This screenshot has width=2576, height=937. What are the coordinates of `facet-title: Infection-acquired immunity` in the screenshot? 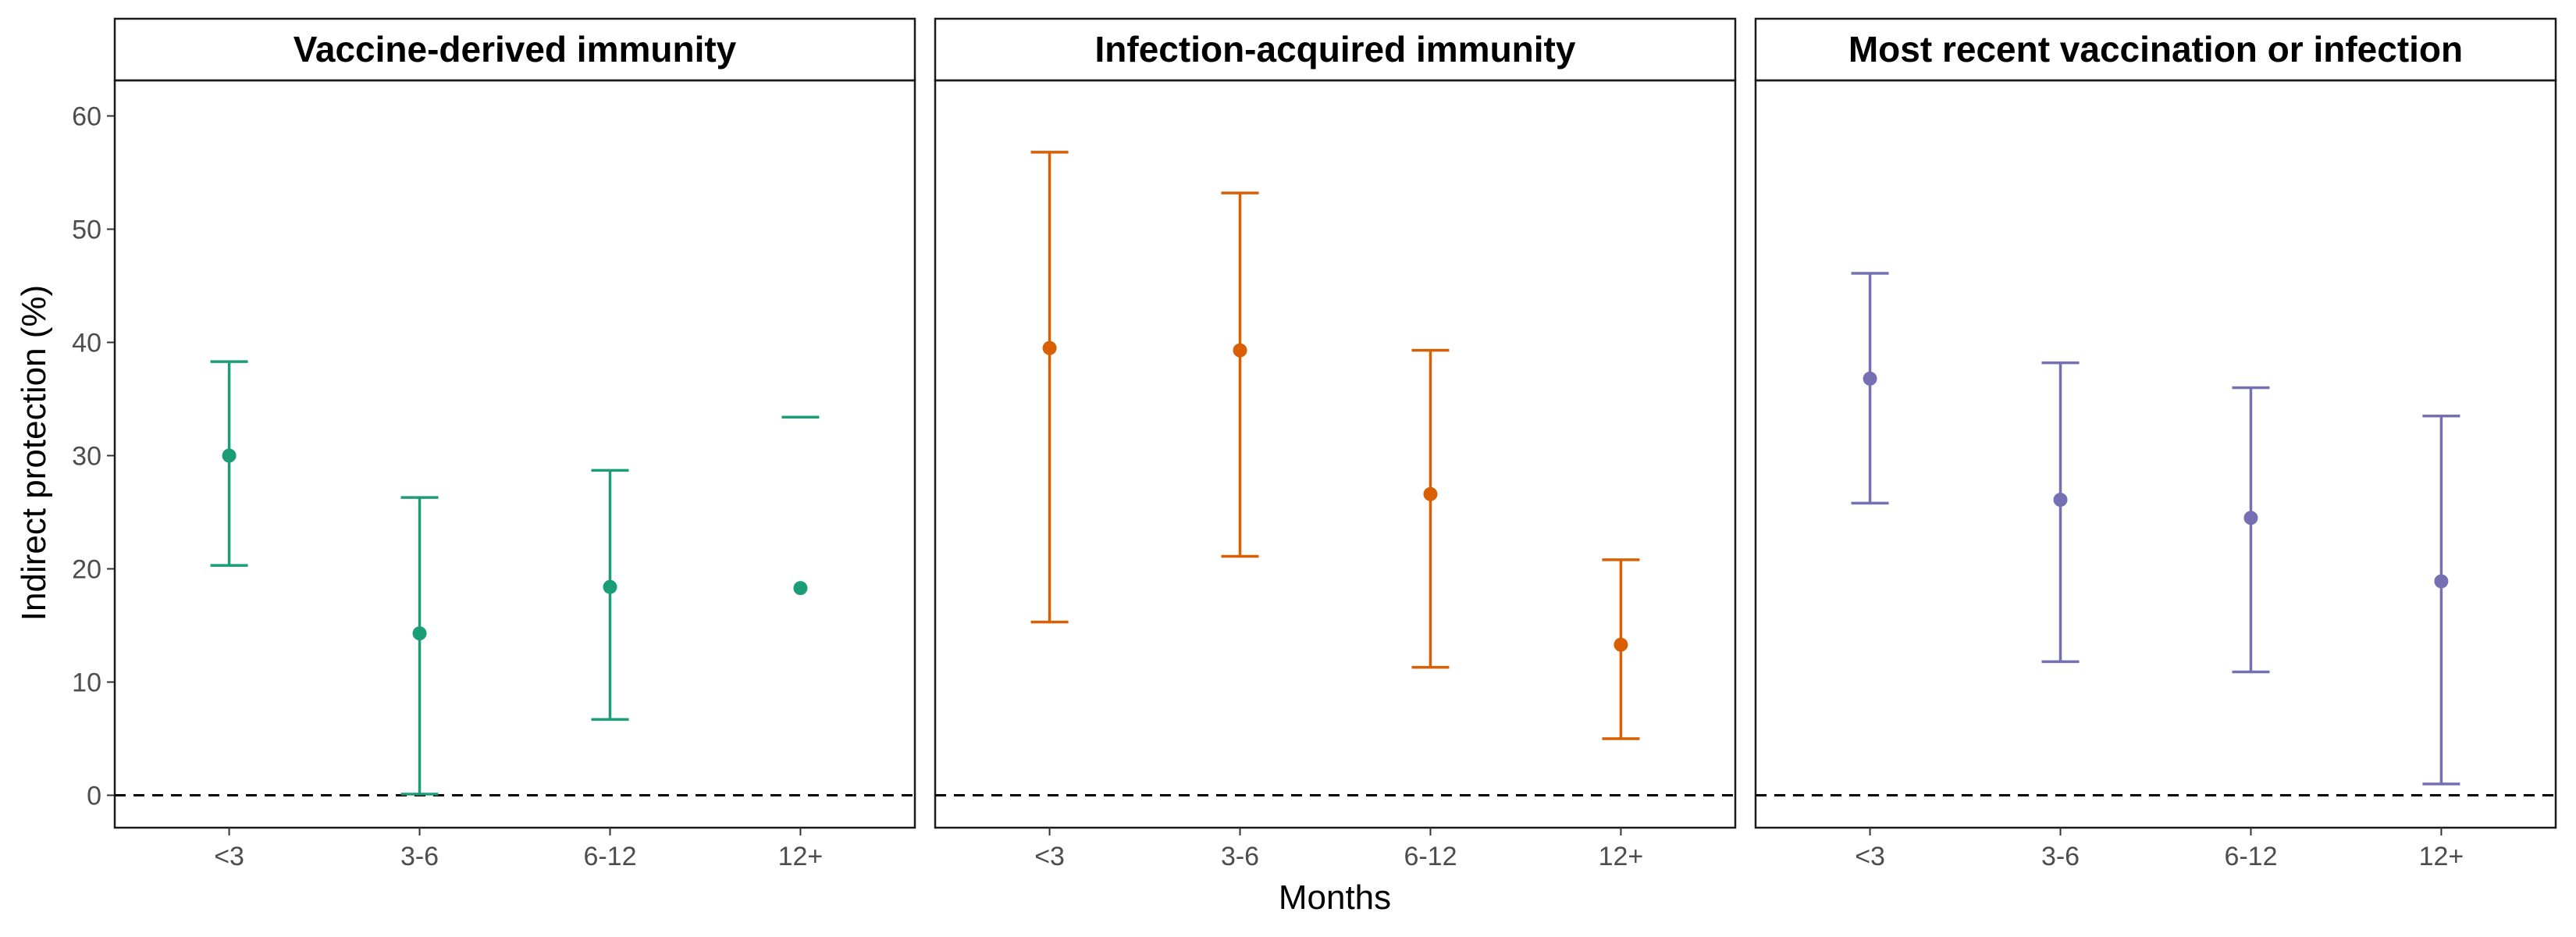 It's located at (1335, 49).